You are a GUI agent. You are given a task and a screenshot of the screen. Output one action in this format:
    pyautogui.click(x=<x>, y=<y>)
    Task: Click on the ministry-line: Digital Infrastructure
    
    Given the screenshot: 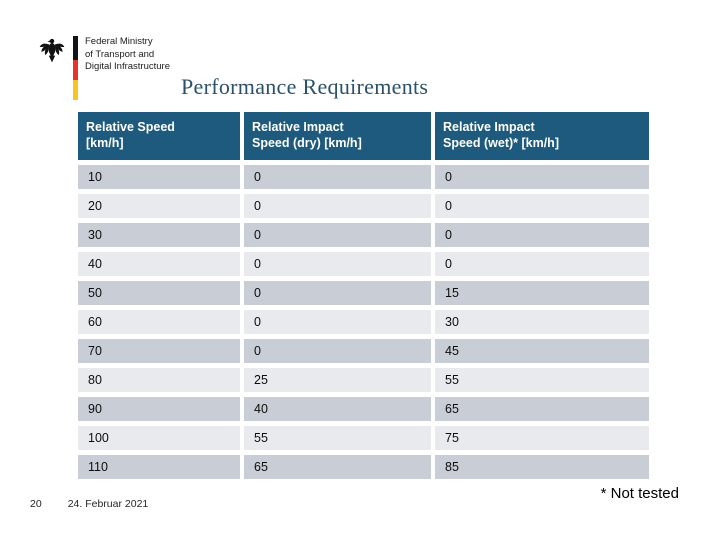 What is the action you would take?
    pyautogui.click(x=128, y=66)
    